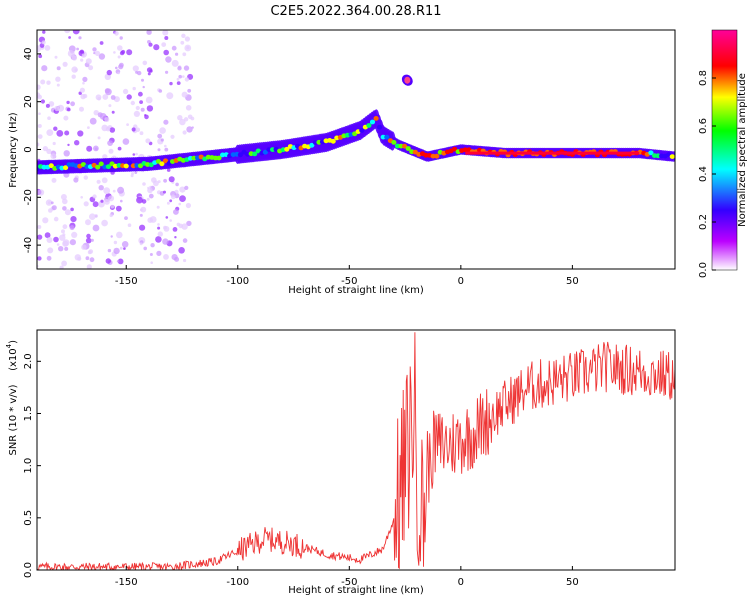 The height and width of the screenshot is (600, 750). Describe the element at coordinates (407, 80) in the screenshot. I see `isolated-feature-core` at that location.